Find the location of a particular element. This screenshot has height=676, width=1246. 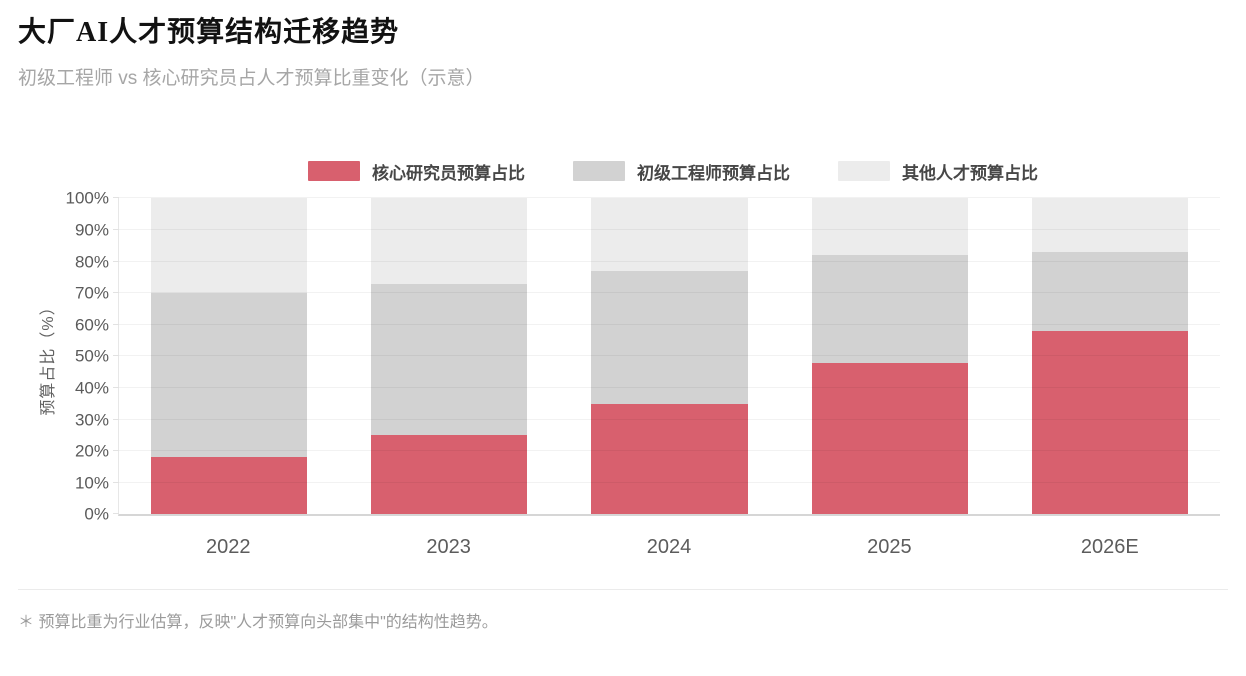

page-title: 大厂AI人才预算结构迁移趋势 is located at coordinates (209, 32).